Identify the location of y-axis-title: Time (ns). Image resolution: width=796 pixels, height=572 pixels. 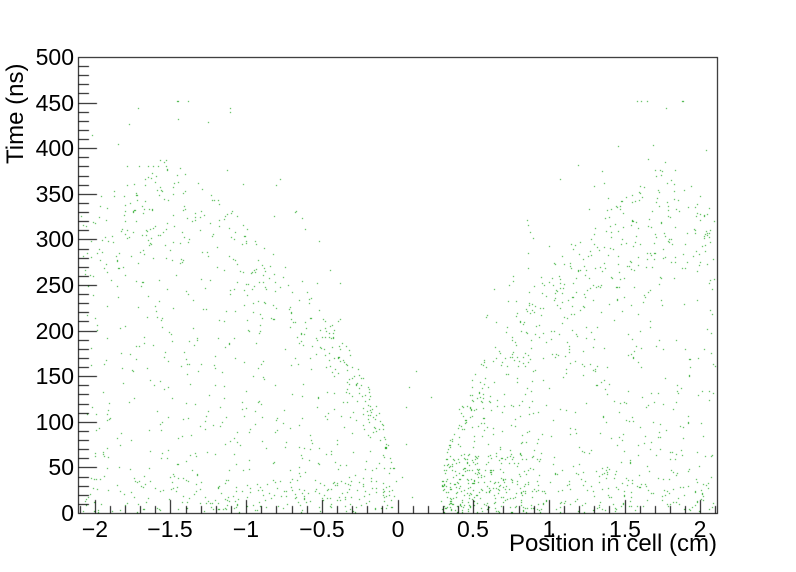
(15, 113).